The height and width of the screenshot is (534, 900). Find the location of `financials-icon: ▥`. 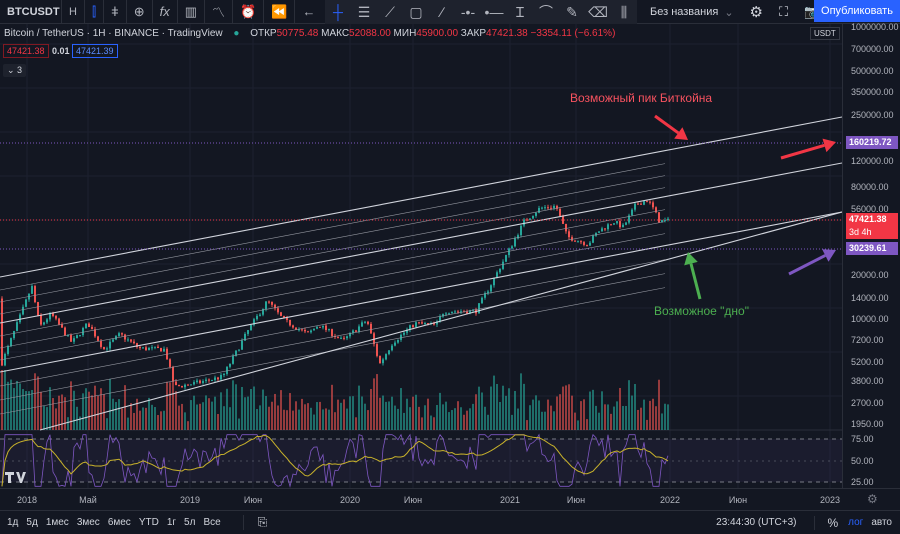

financials-icon: ▥ is located at coordinates (192, 12).